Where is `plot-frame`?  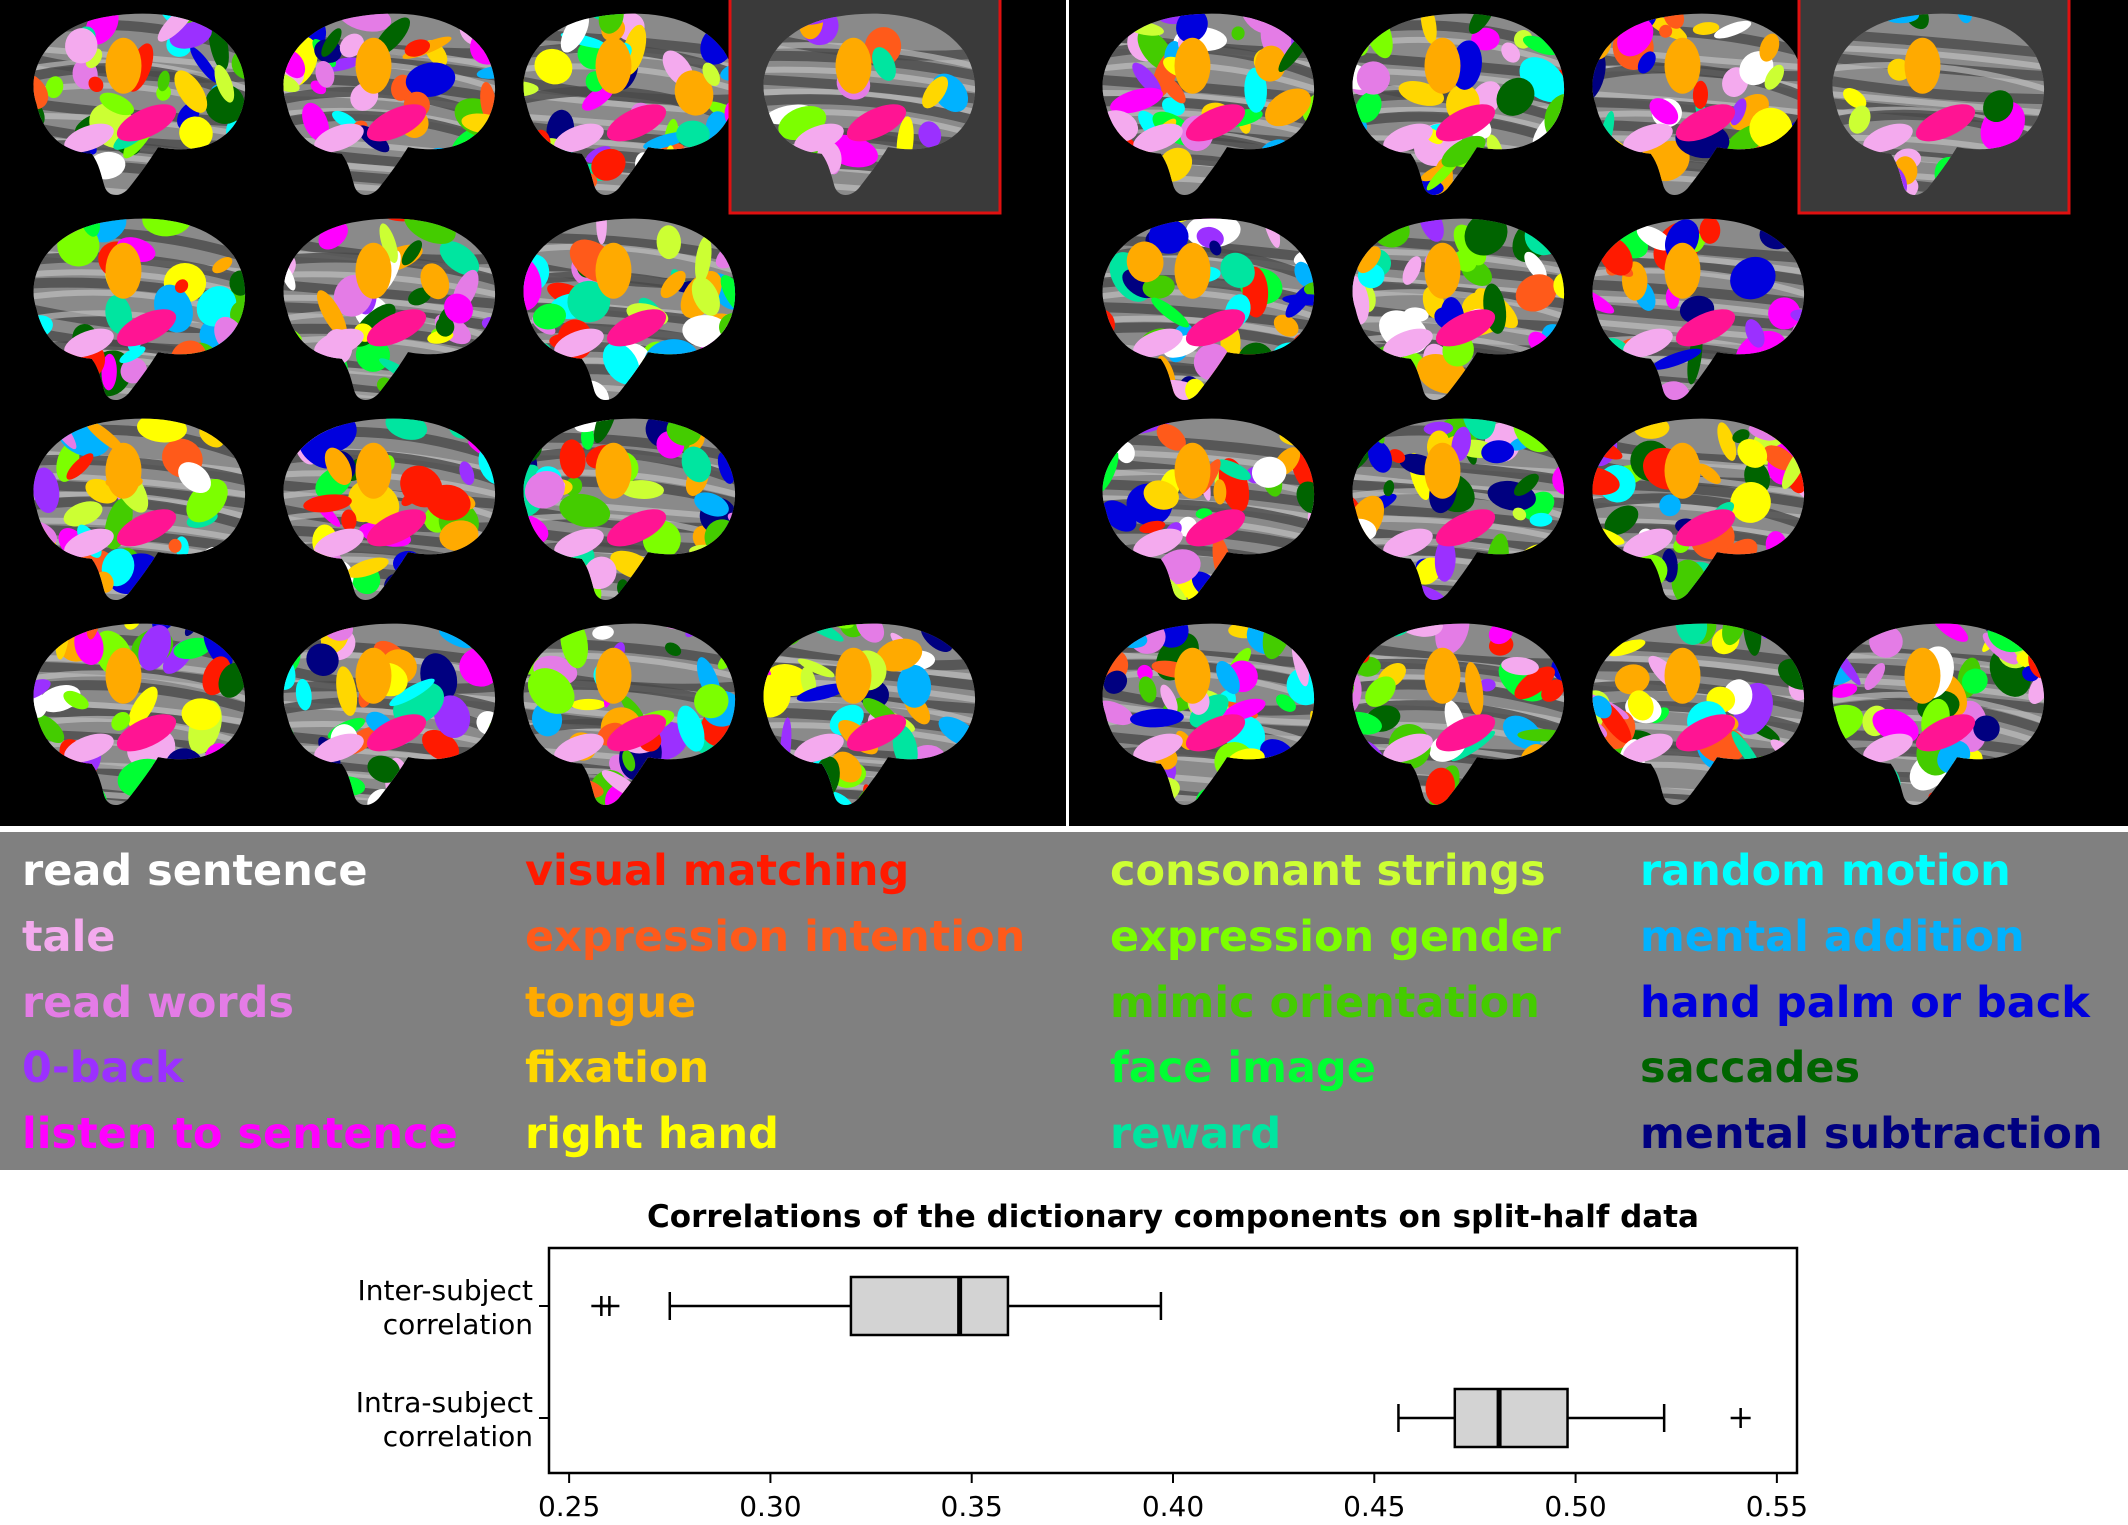
plot-frame is located at coordinates (1173, 1360).